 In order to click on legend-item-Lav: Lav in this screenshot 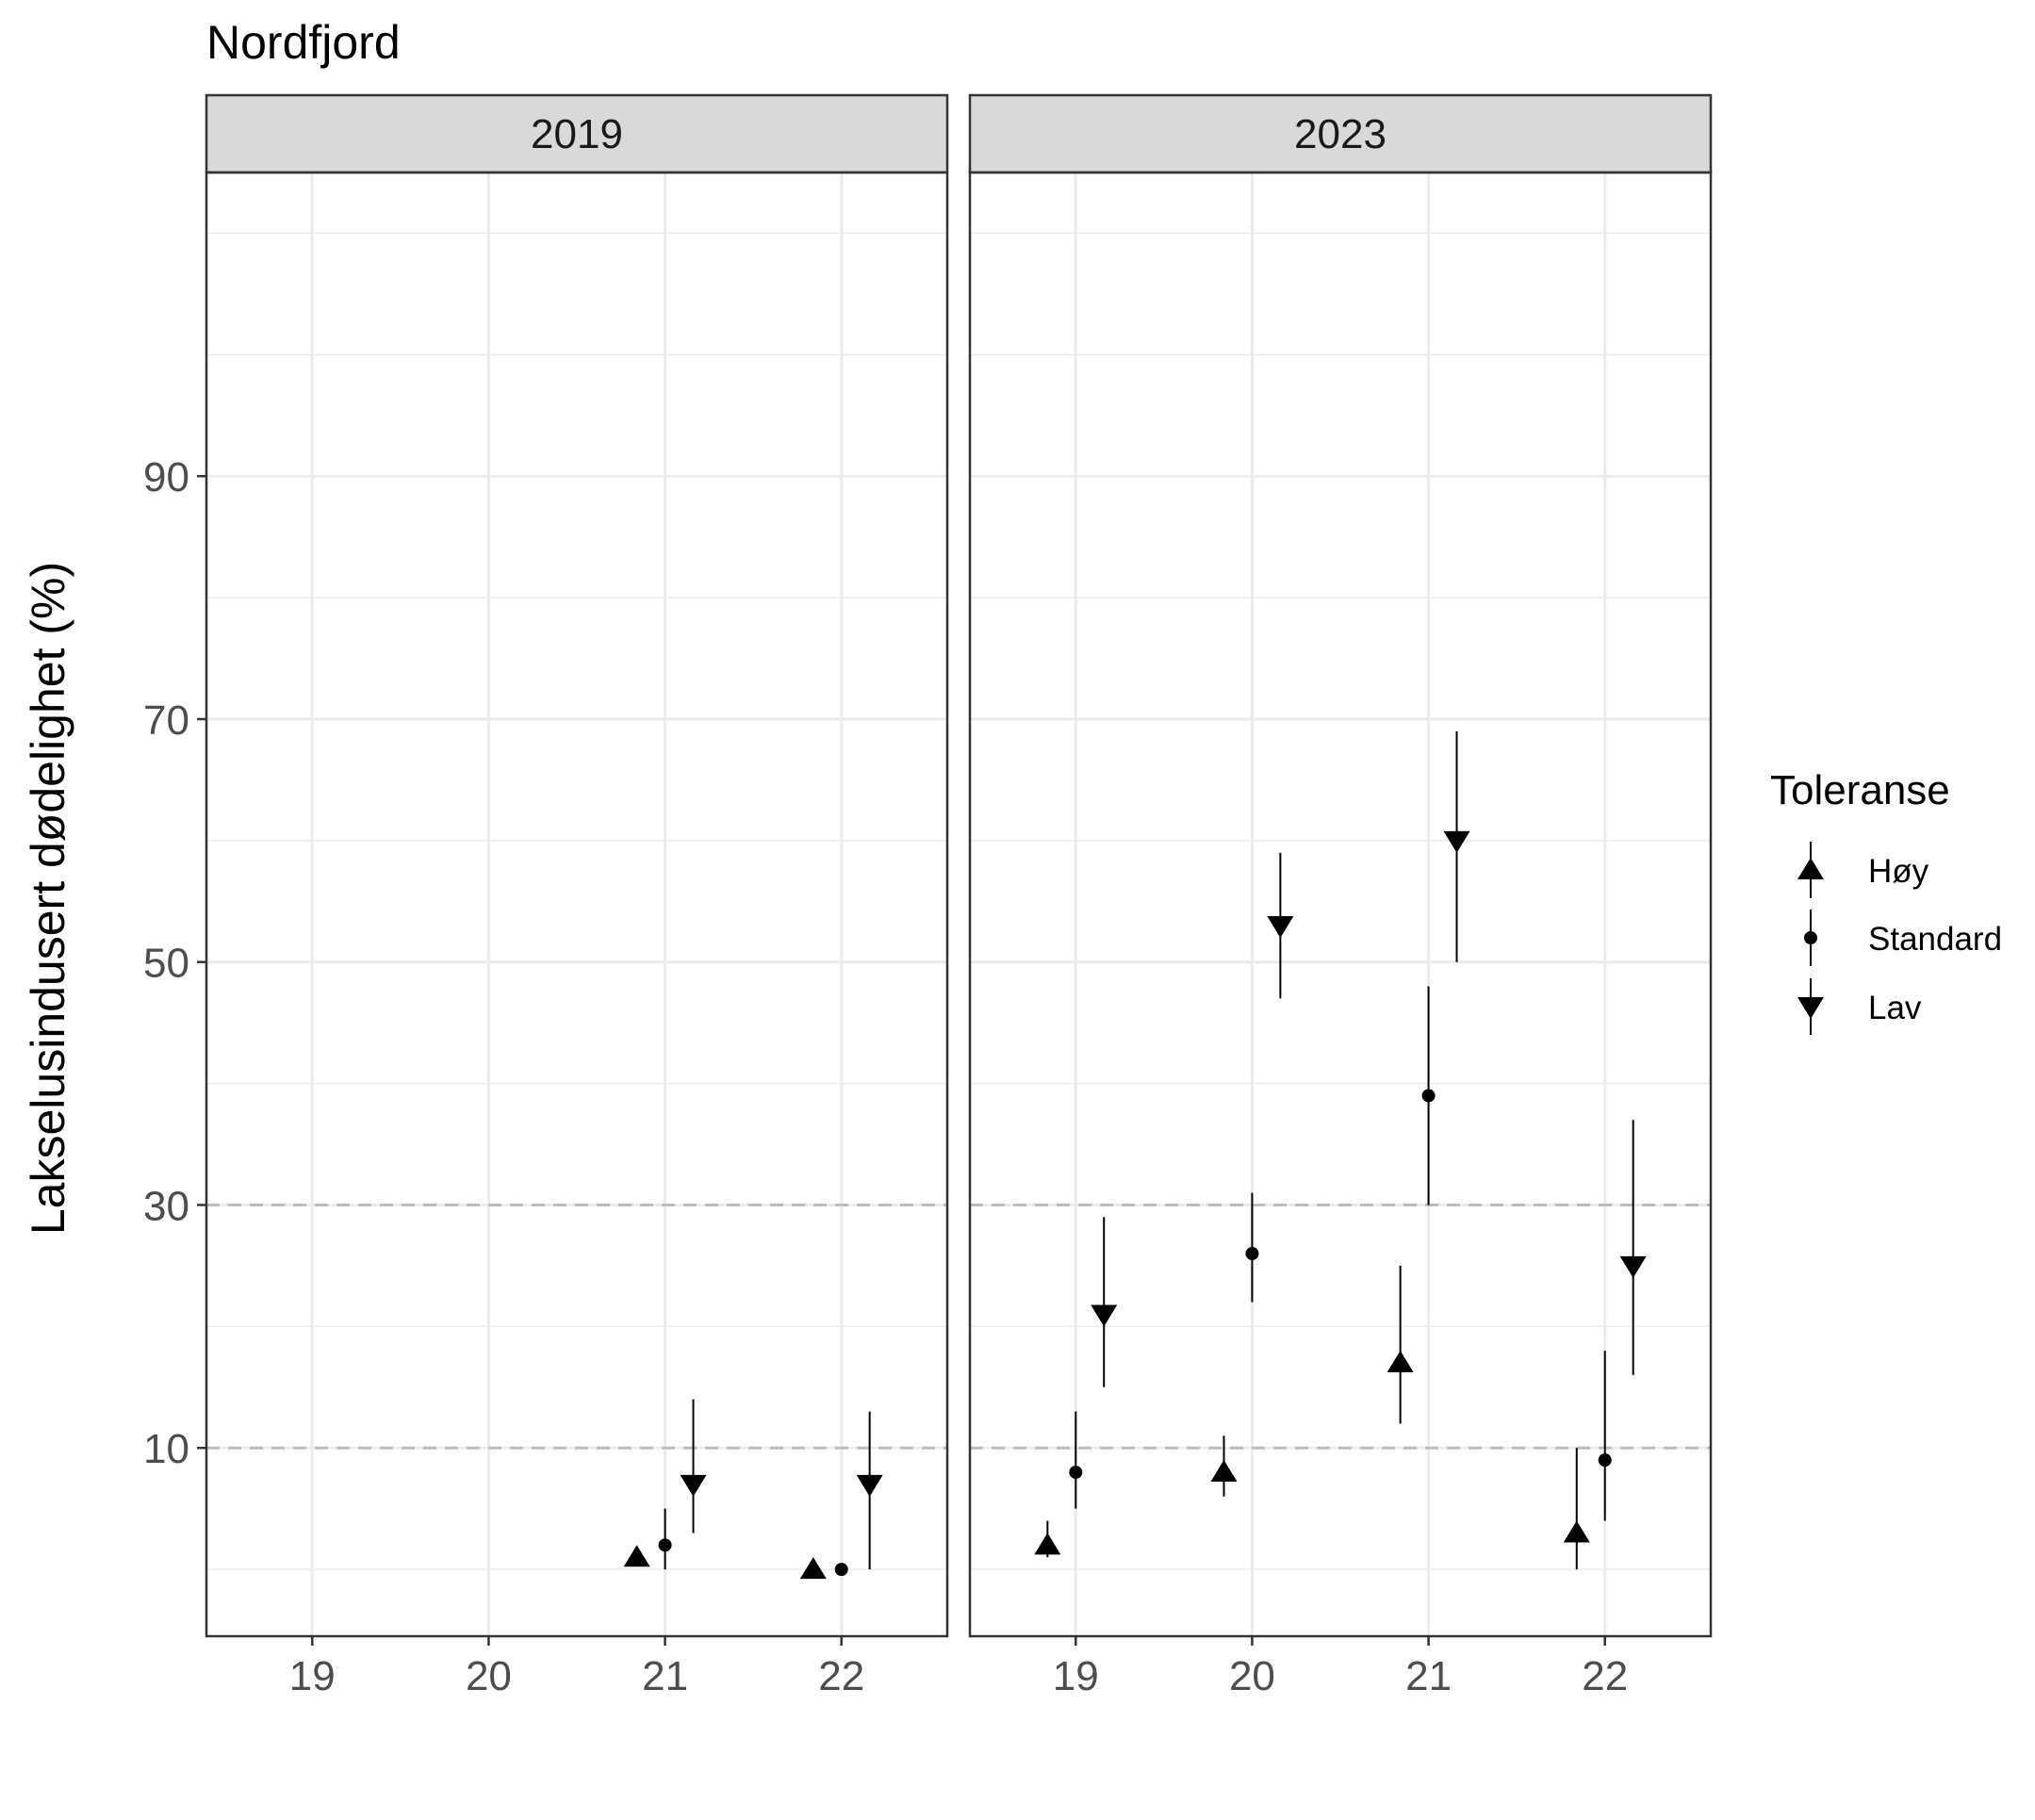, I will do `click(1860, 1007)`.